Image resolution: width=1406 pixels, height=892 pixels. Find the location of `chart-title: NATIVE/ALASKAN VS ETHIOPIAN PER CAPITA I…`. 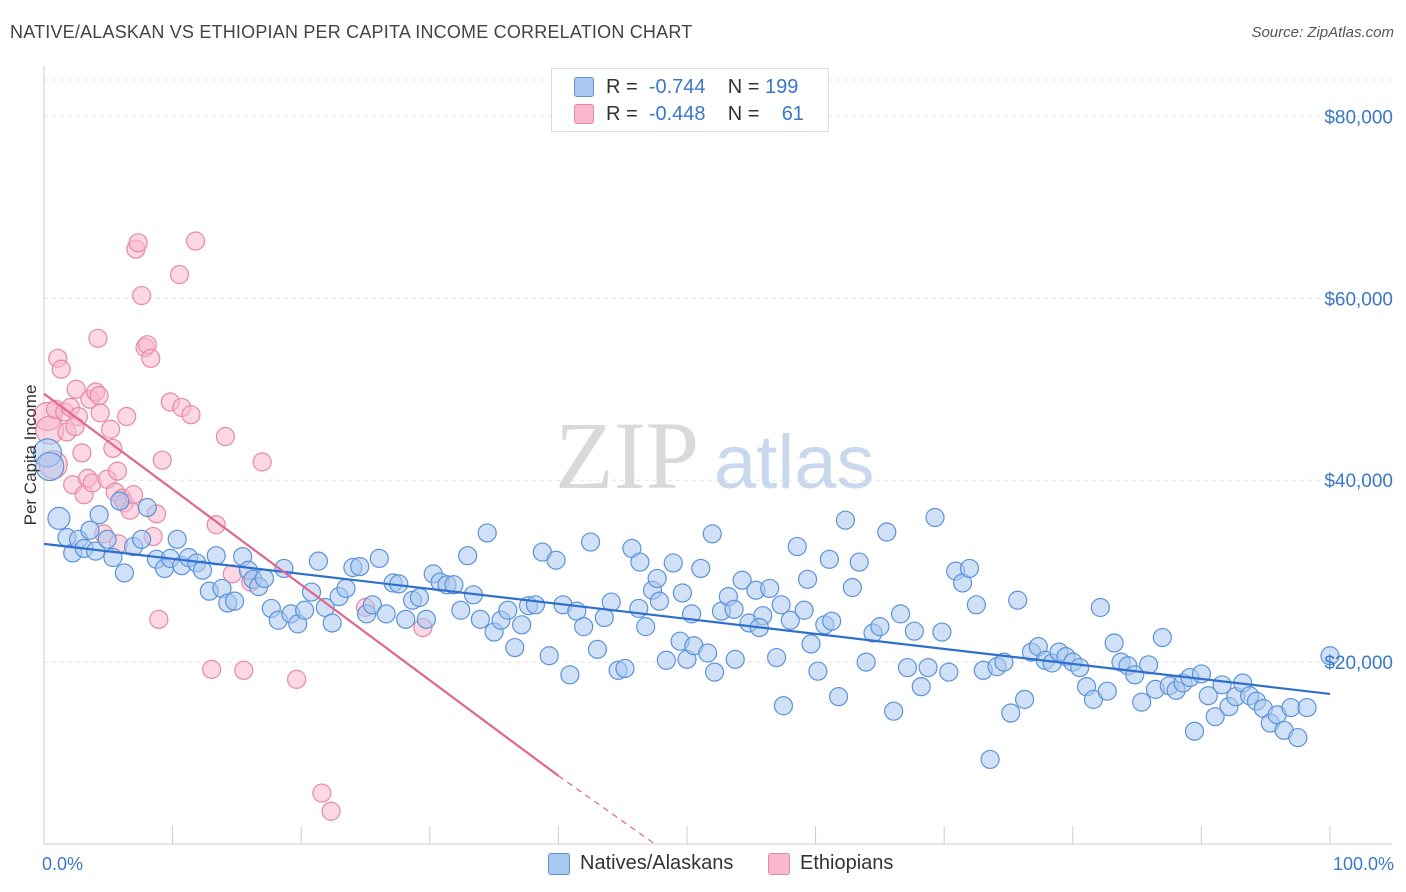

chart-title: NATIVE/ALASKAN VS ETHIOPIAN PER CAPITA I… is located at coordinates (351, 32).